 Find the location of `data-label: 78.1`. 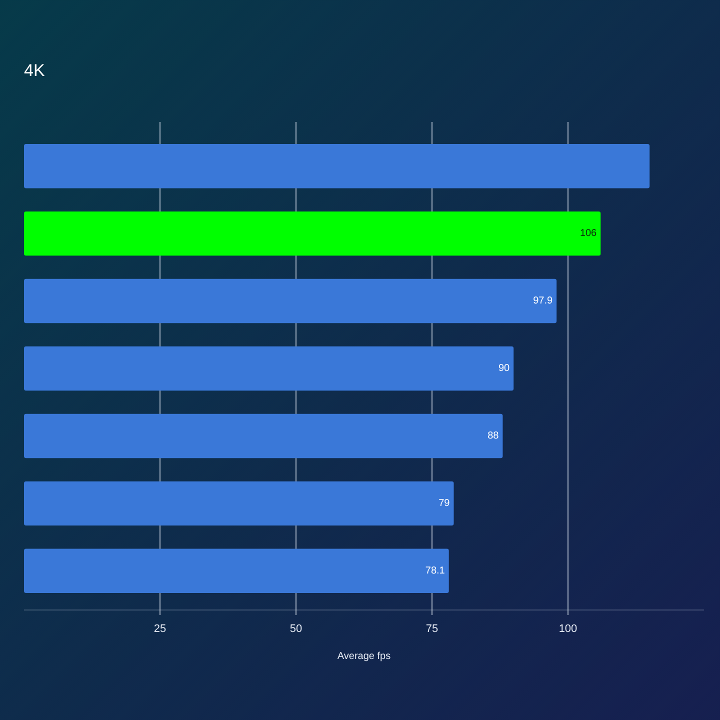

data-label: 78.1 is located at coordinates (435, 570).